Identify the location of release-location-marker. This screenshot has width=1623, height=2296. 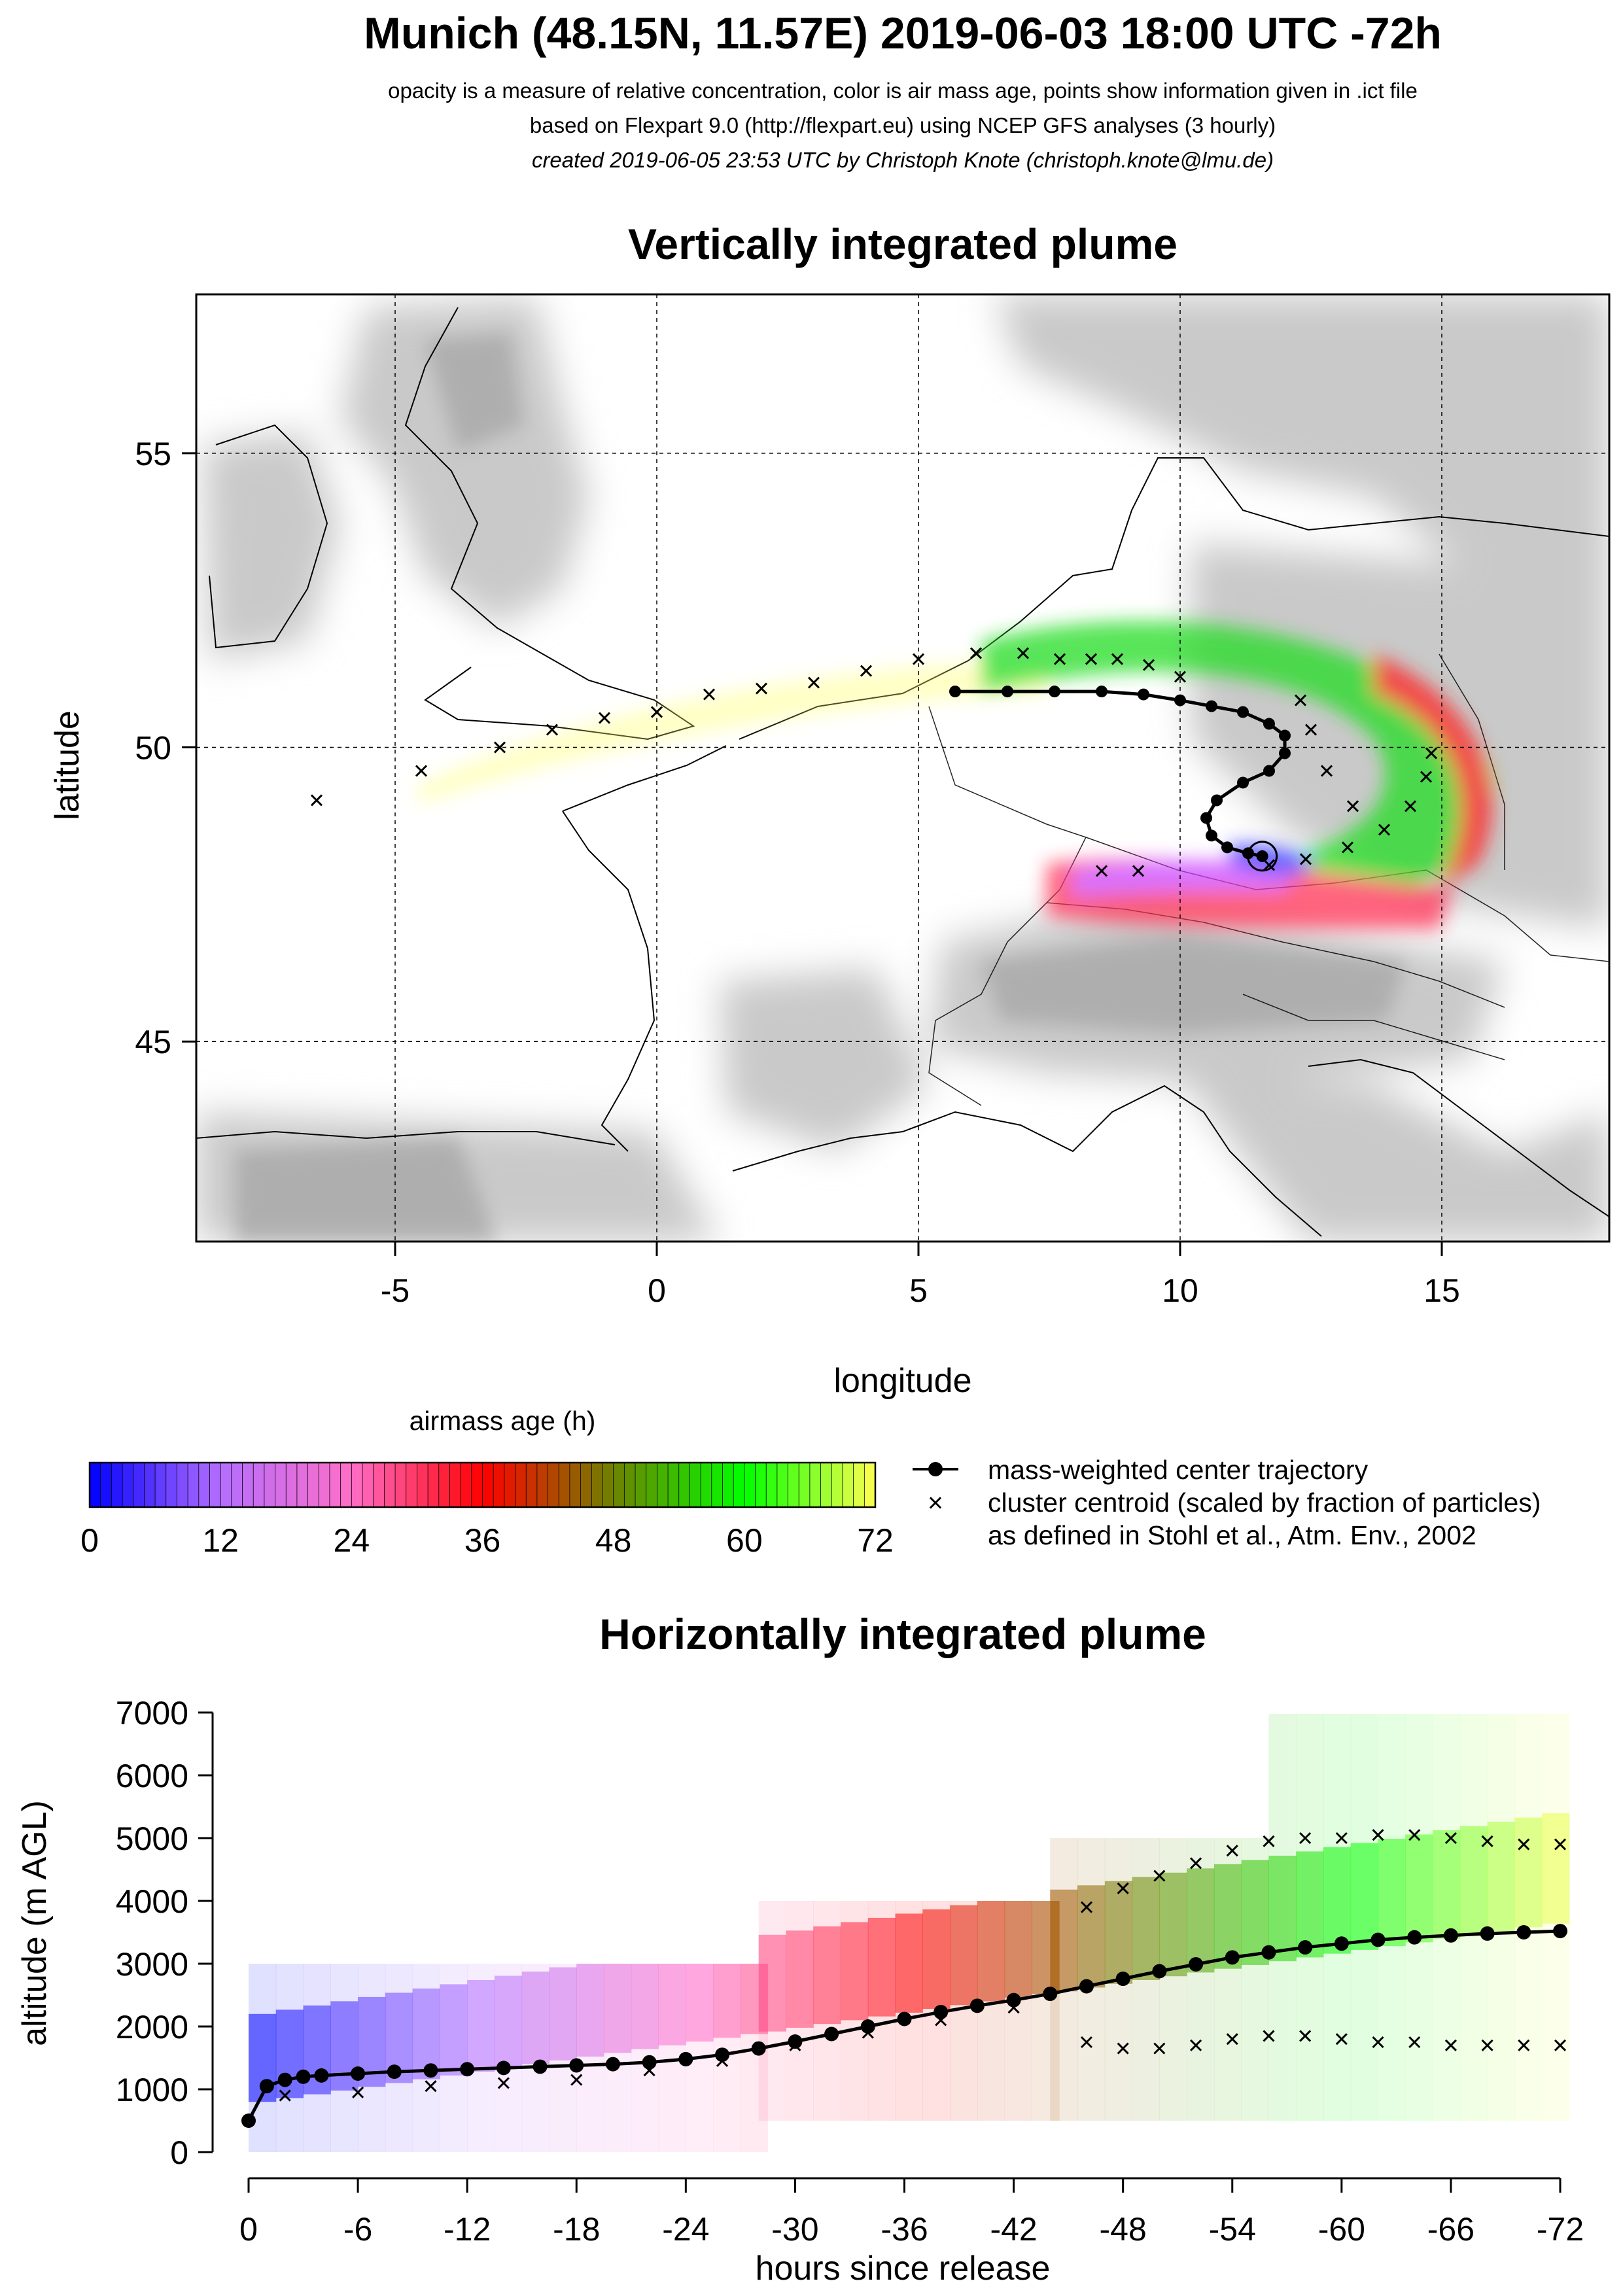
(1263, 856).